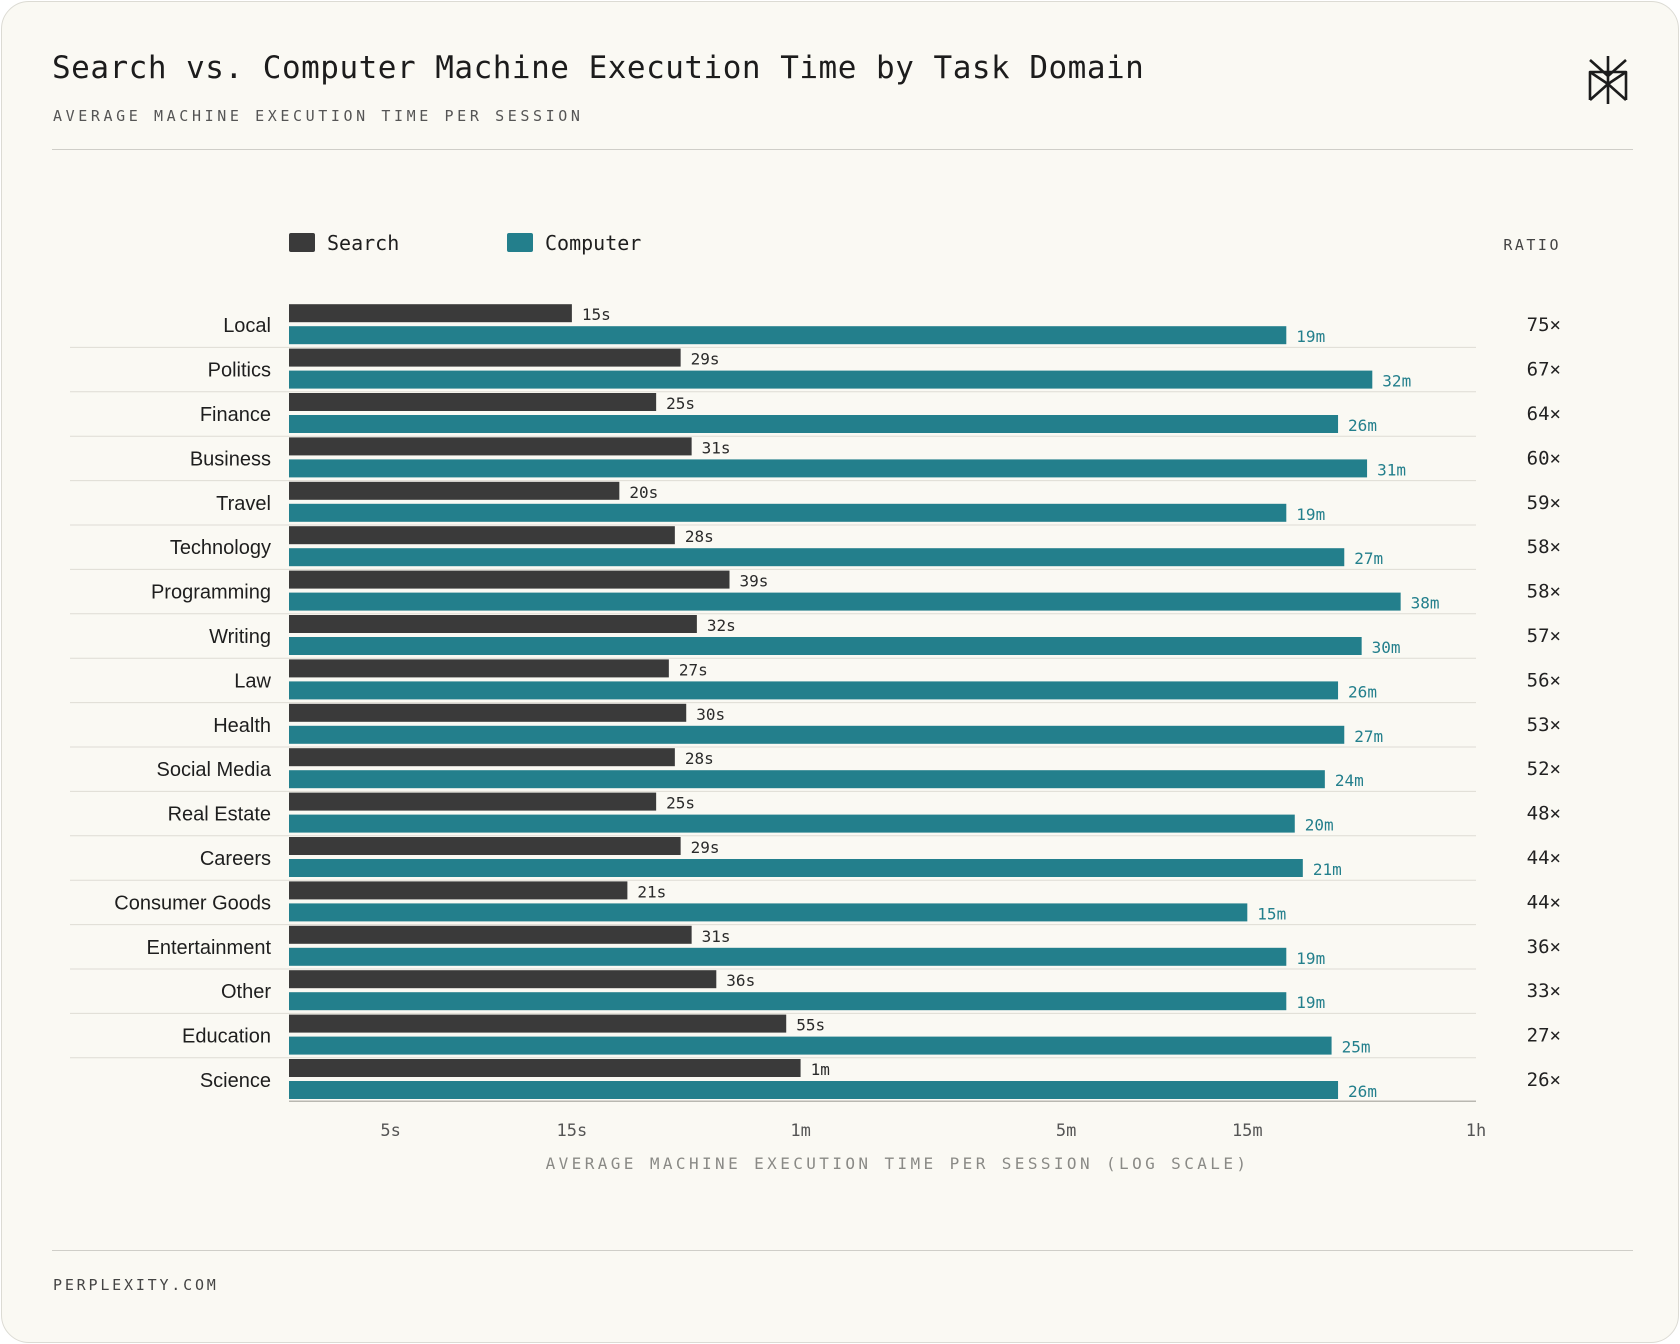 This screenshot has height=1344, width=1680. I want to click on ratio-value: 67×, so click(1544, 370).